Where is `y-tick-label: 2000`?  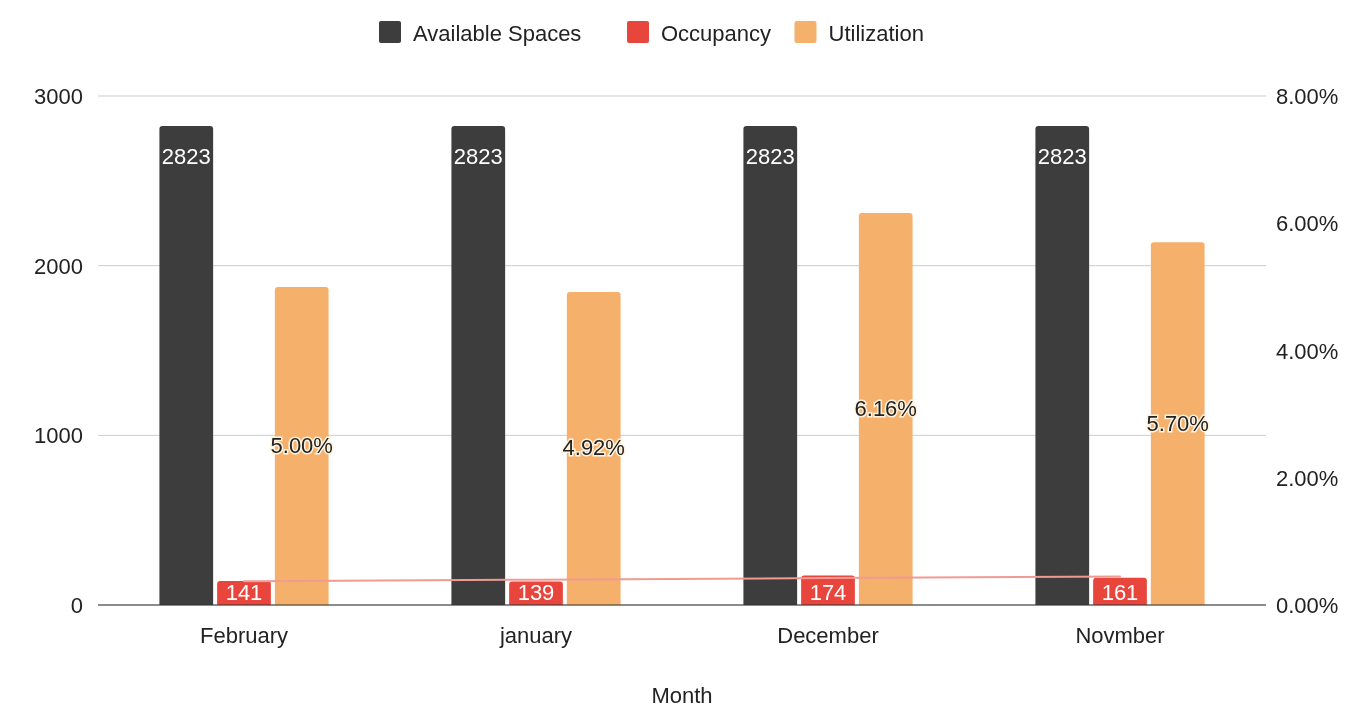
y-tick-label: 2000 is located at coordinates (58, 266).